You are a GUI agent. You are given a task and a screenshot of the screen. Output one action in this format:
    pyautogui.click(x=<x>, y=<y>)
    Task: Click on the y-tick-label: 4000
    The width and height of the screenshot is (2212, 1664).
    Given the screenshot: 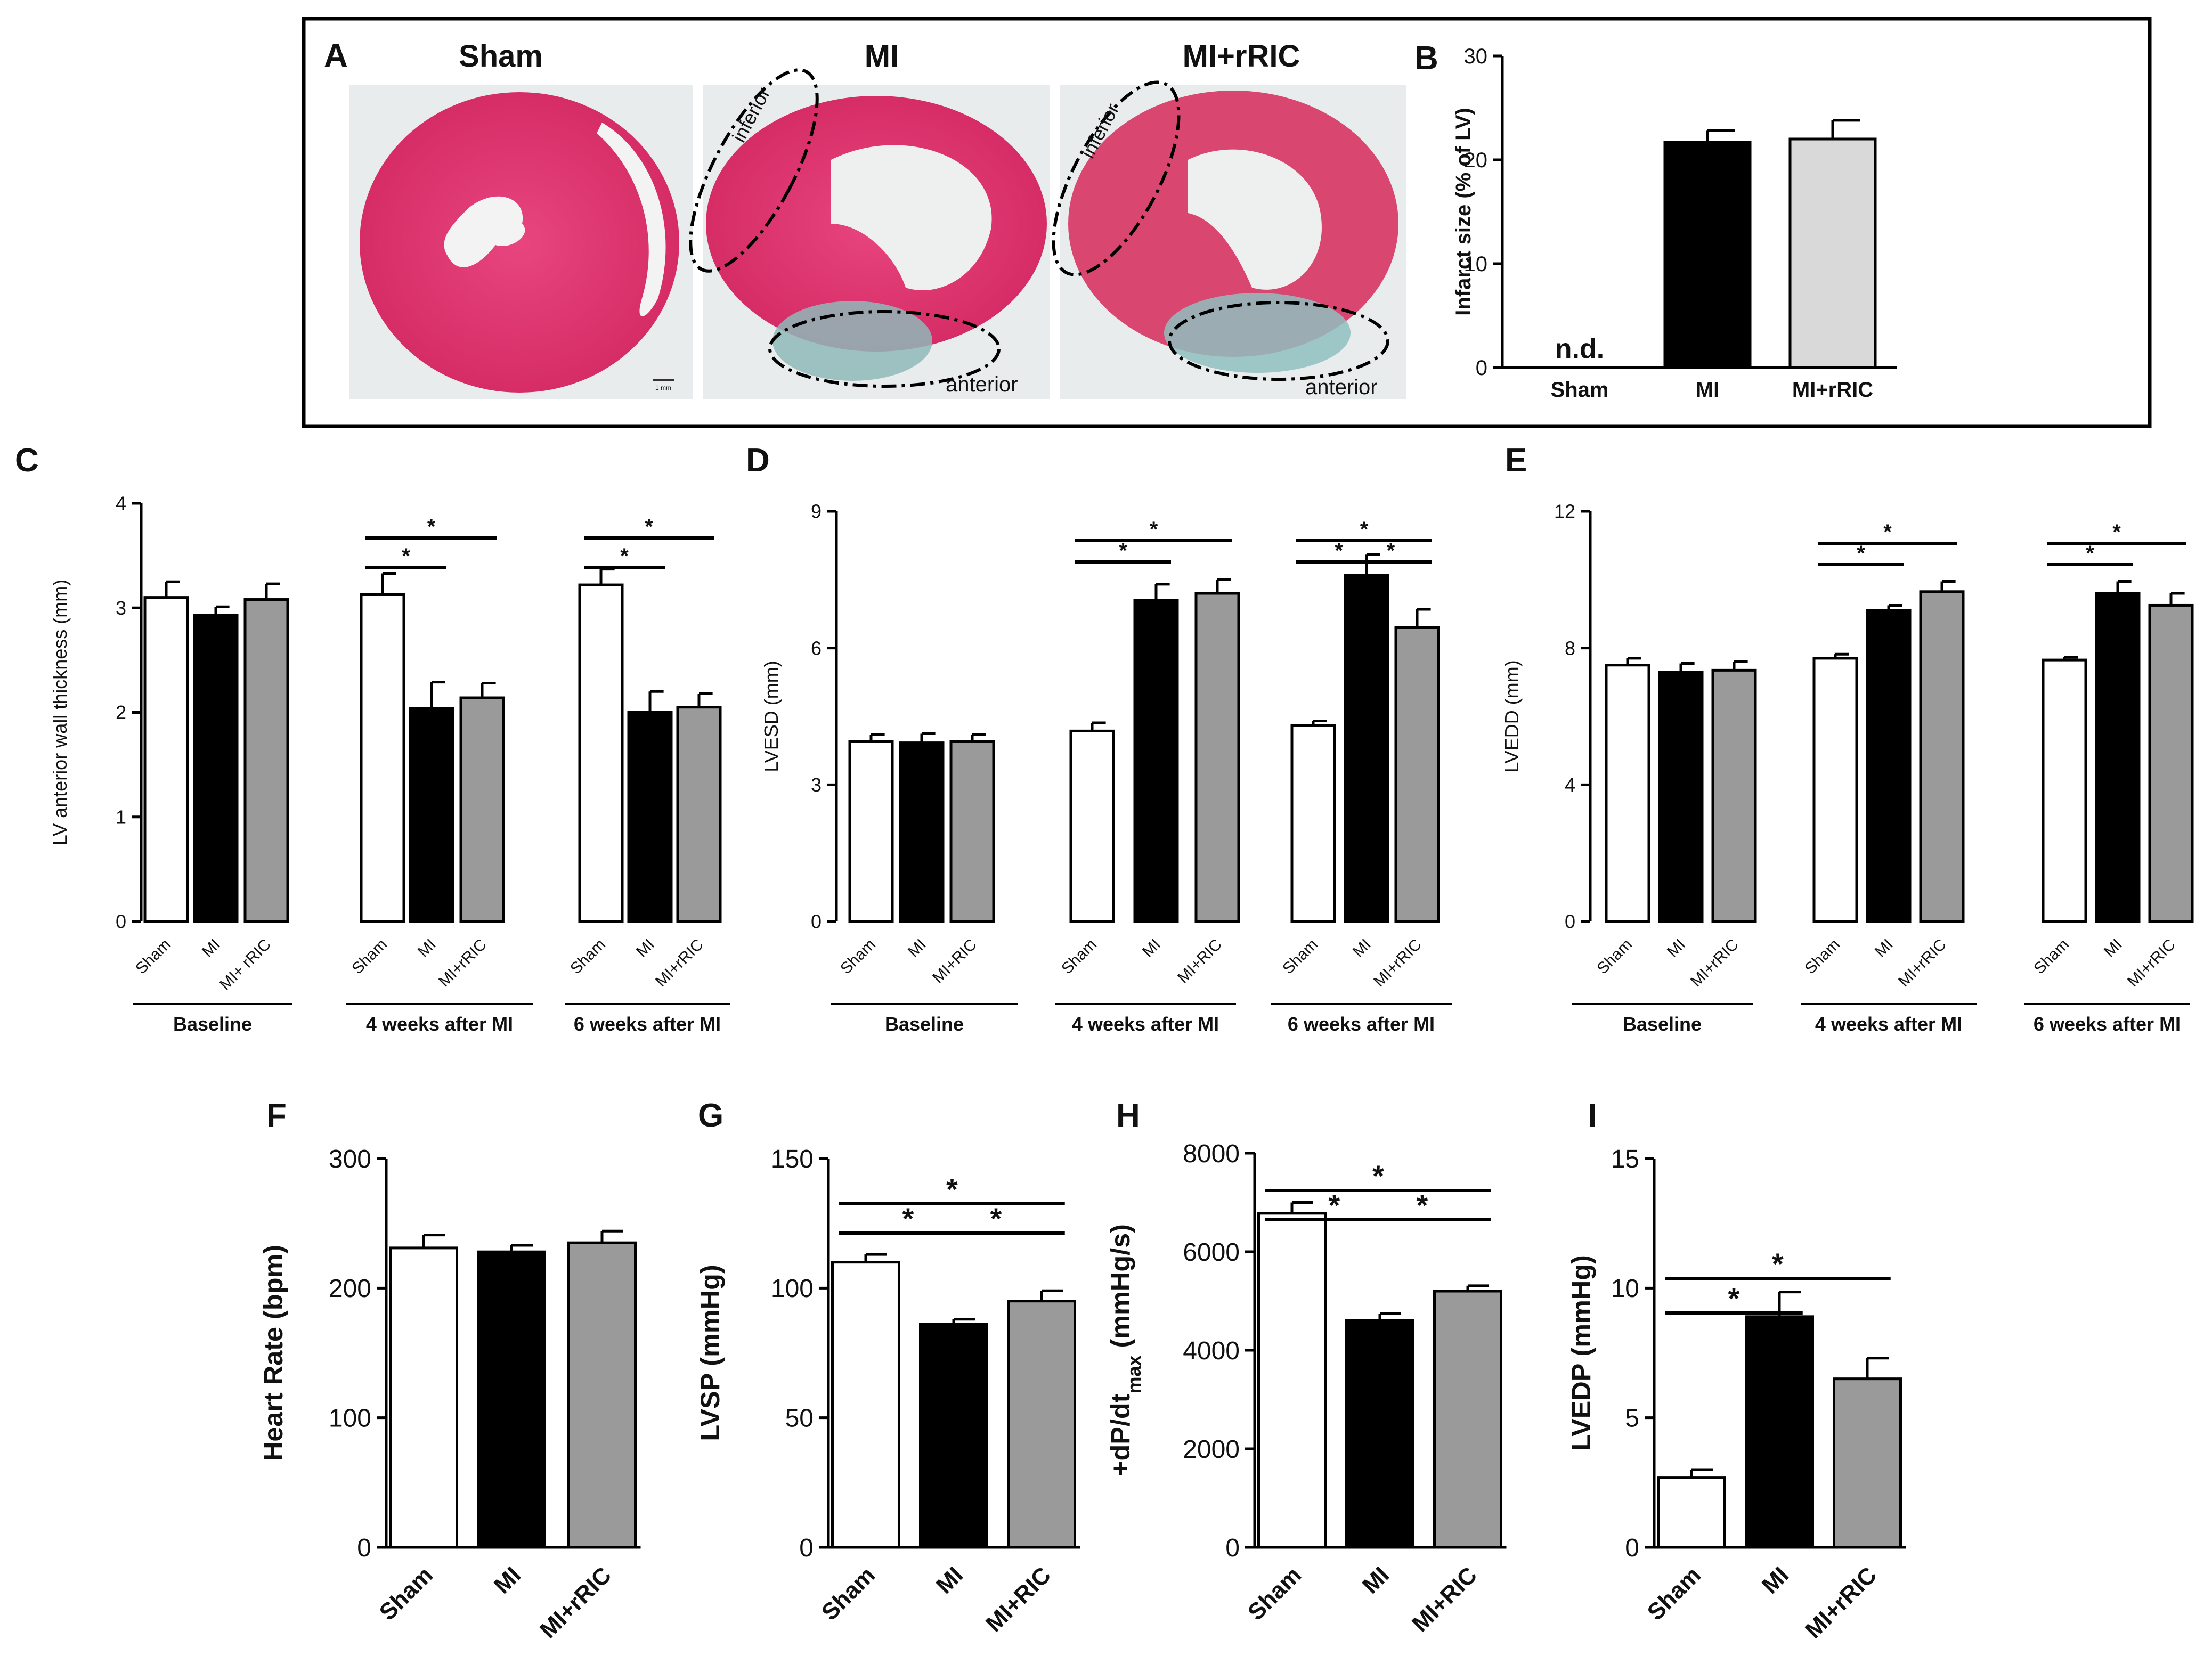 What is the action you would take?
    pyautogui.click(x=1211, y=1351)
    